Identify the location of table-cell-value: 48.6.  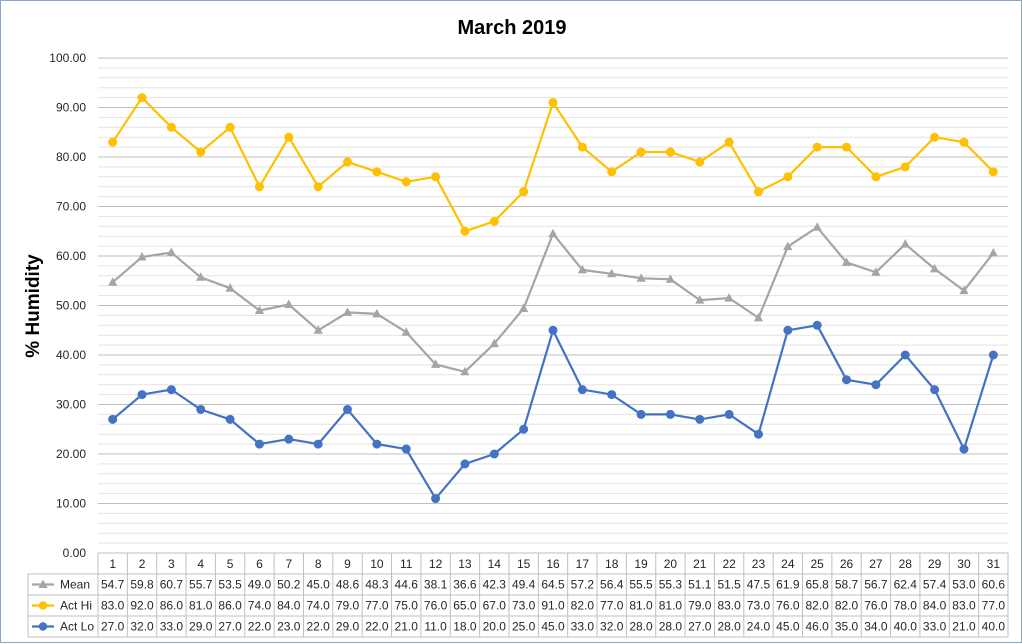
(348, 585).